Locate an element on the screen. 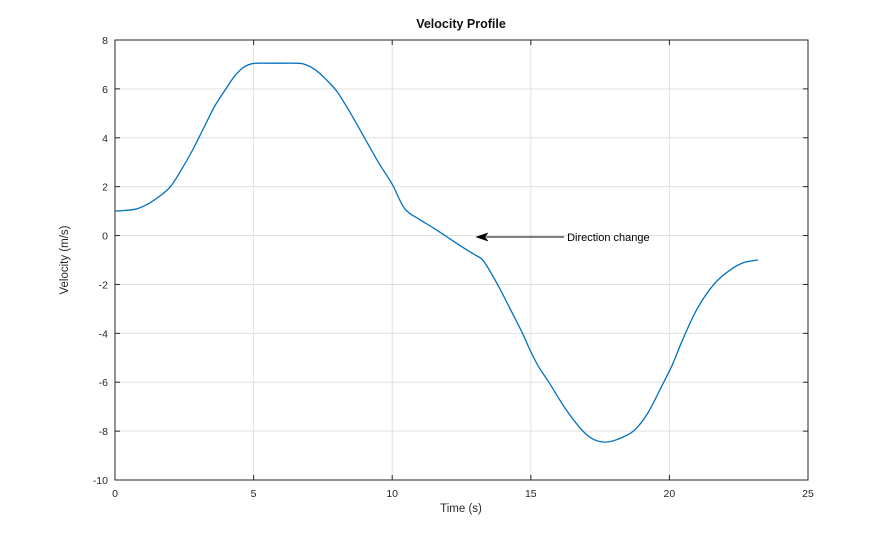 This screenshot has height=540, width=895. x-tick-label: 15 is located at coordinates (531, 494).